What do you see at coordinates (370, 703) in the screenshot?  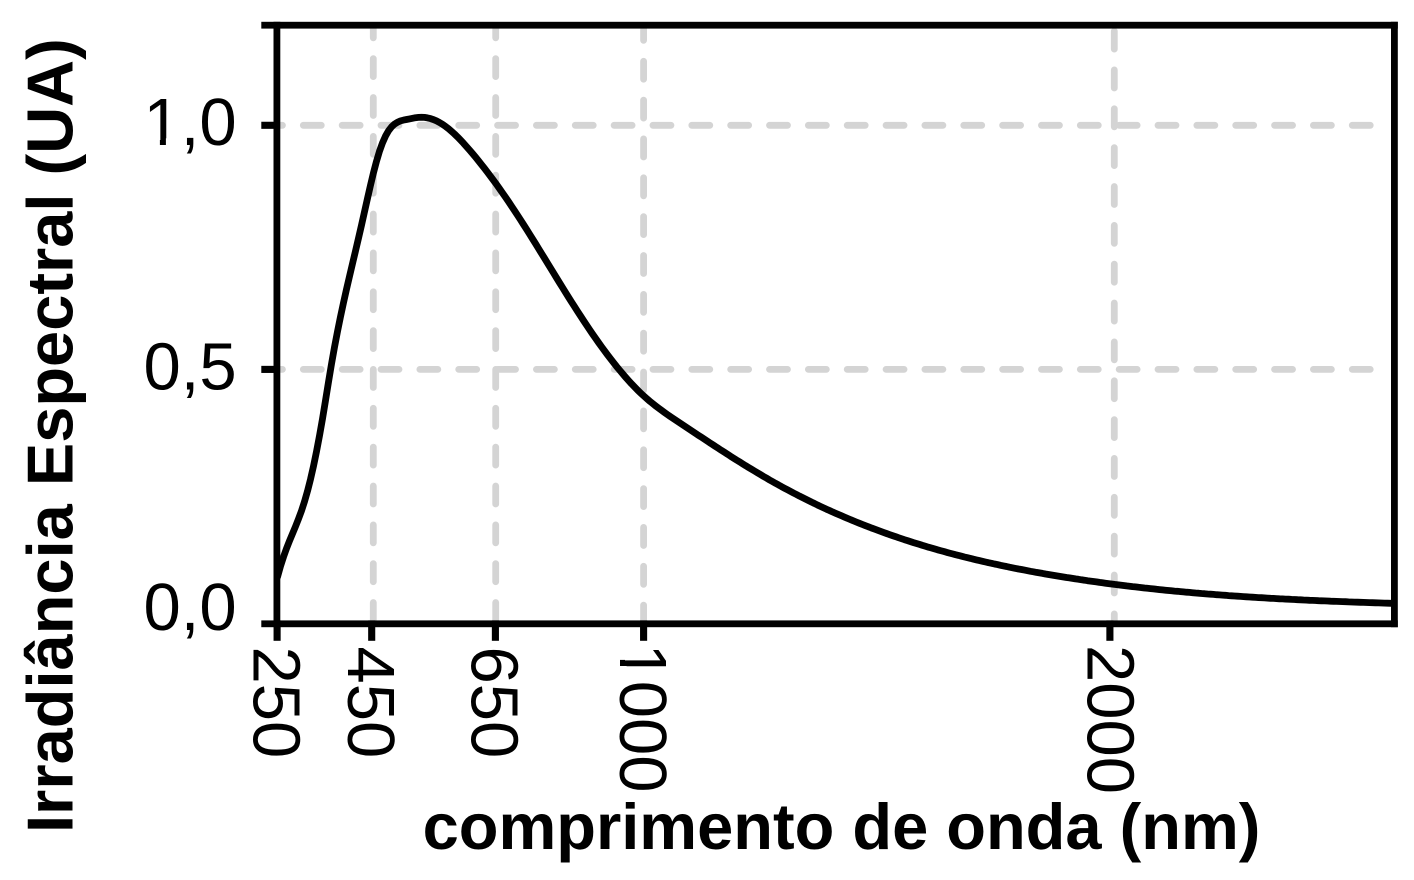 I see `svg-text: 450` at bounding box center [370, 703].